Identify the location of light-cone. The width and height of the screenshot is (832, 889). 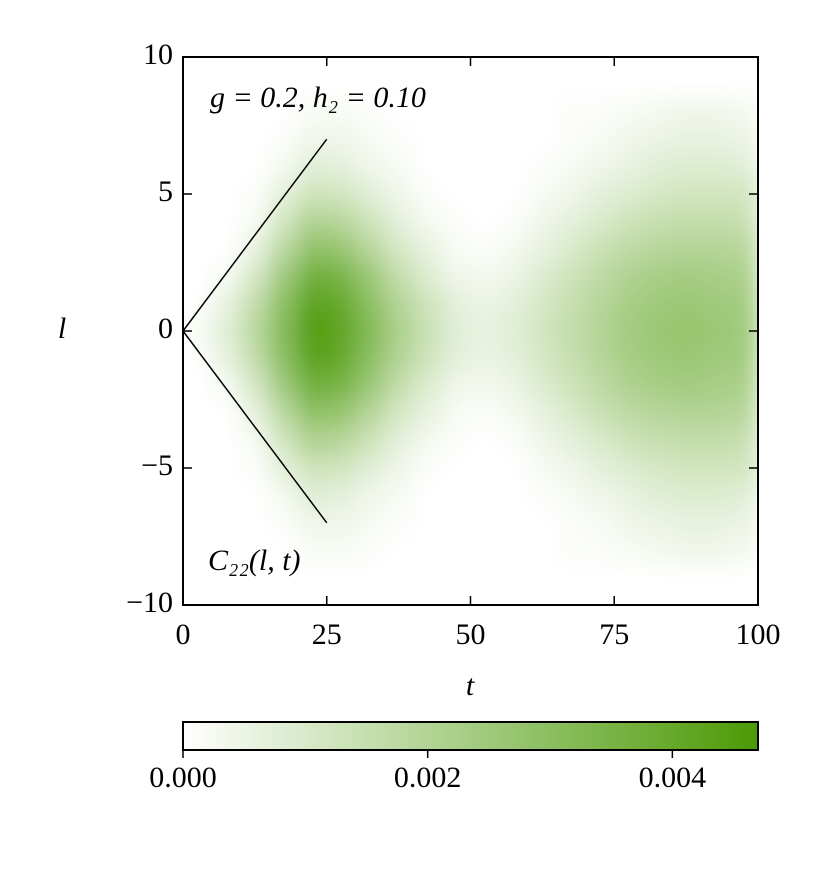
(255, 235).